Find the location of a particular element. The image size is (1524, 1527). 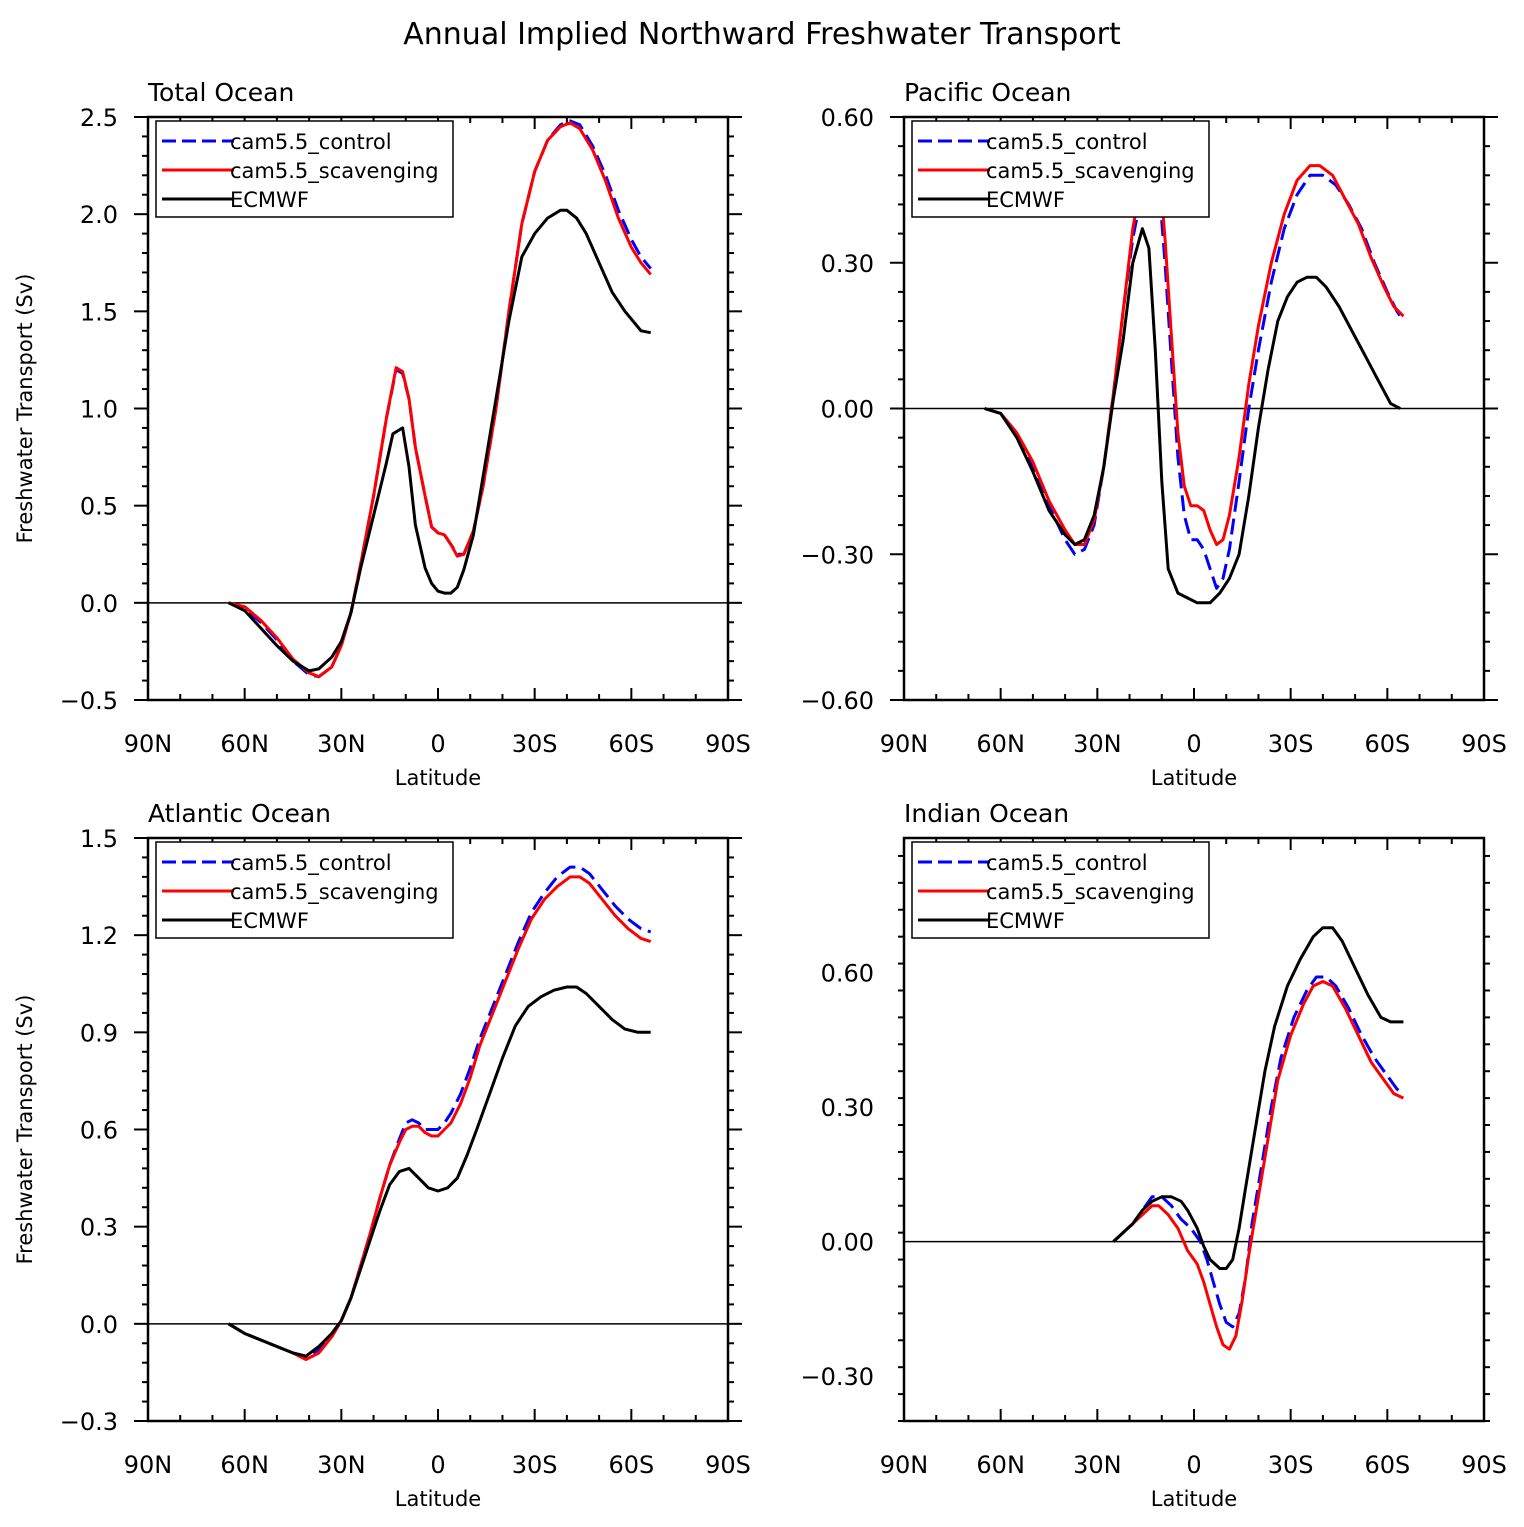

y-tick-label: 1.2 is located at coordinates (99, 936).